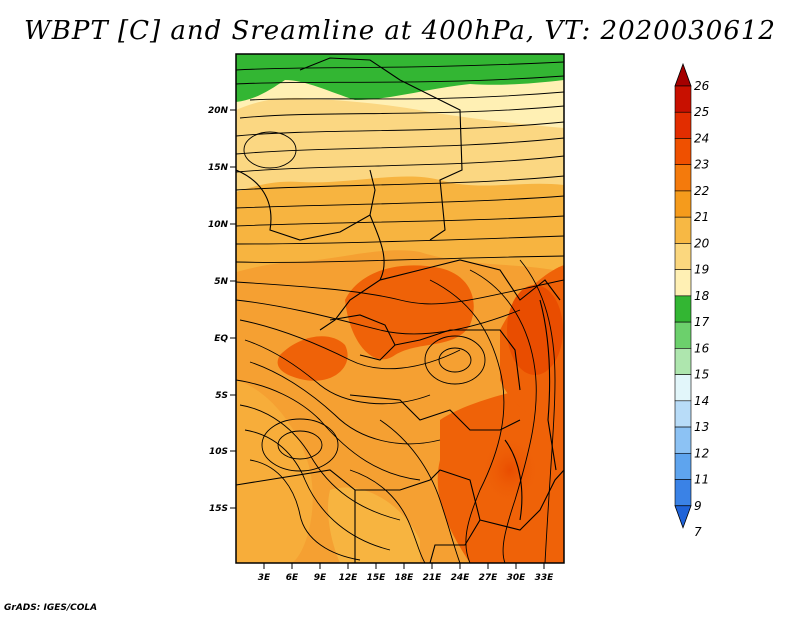 The width and height of the screenshot is (800, 618). Describe the element at coordinates (702, 86) in the screenshot. I see `colorbar-label: 26` at that location.